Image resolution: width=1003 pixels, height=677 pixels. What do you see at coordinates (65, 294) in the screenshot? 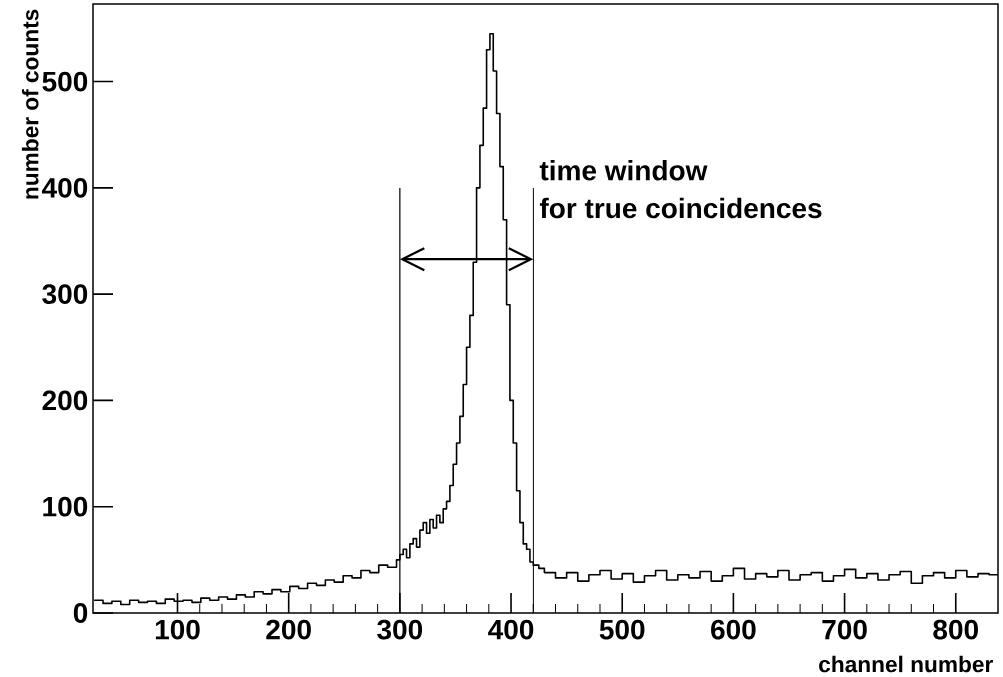
I see `y-tick-label: 300` at bounding box center [65, 294].